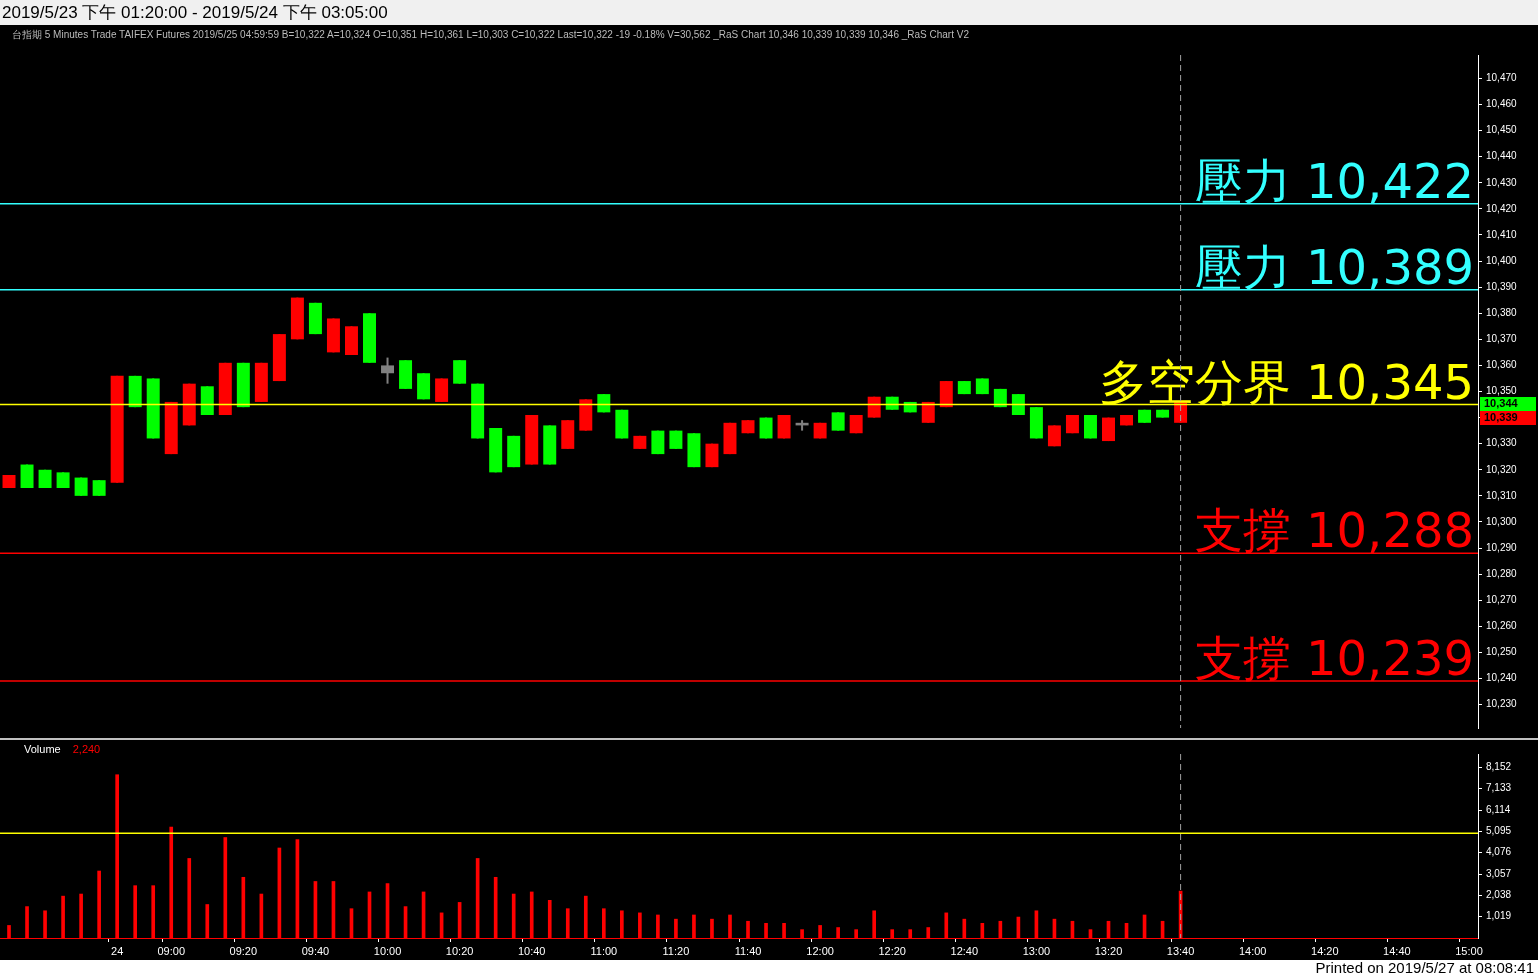 This screenshot has height=977, width=1538. I want to click on x-tick-label: 14:00, so click(1252, 950).